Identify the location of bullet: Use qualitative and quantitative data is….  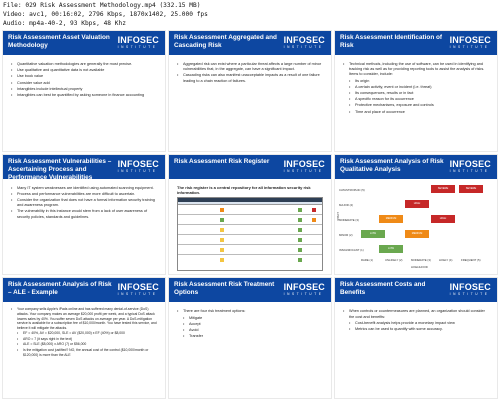
(85, 70).